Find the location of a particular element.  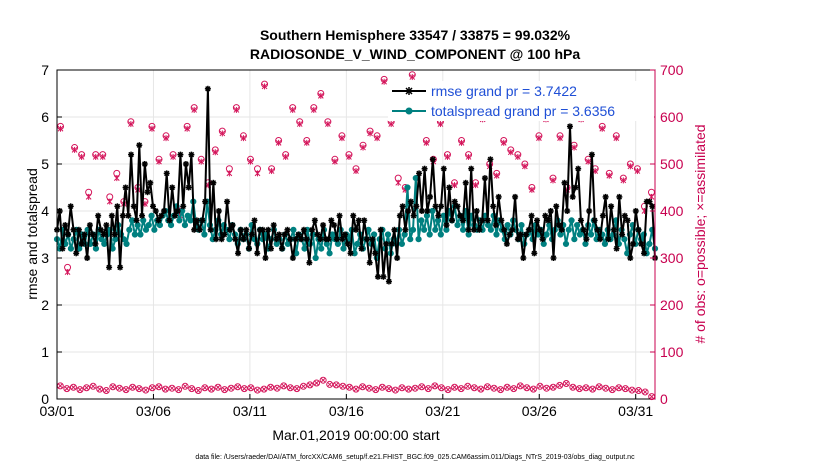

chart-title-line2: RADIOSONDE_V_WIND_COMPONENT @ 100 hPa is located at coordinates (415, 54).